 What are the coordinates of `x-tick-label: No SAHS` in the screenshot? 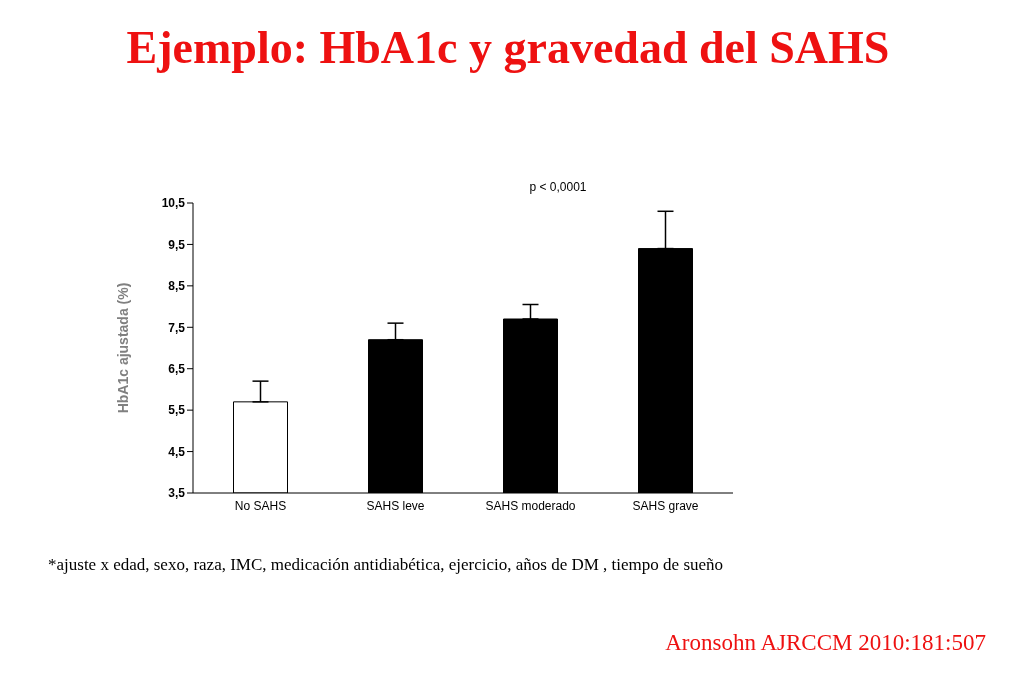 It's located at (260, 505).